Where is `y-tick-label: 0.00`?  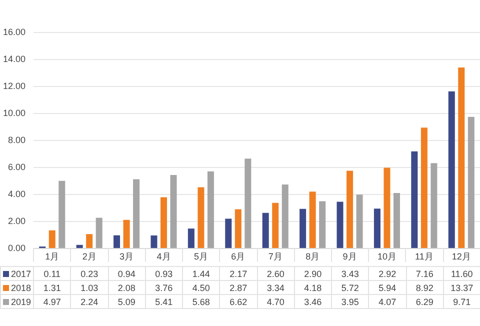 y-tick-label: 0.00 is located at coordinates (17, 248).